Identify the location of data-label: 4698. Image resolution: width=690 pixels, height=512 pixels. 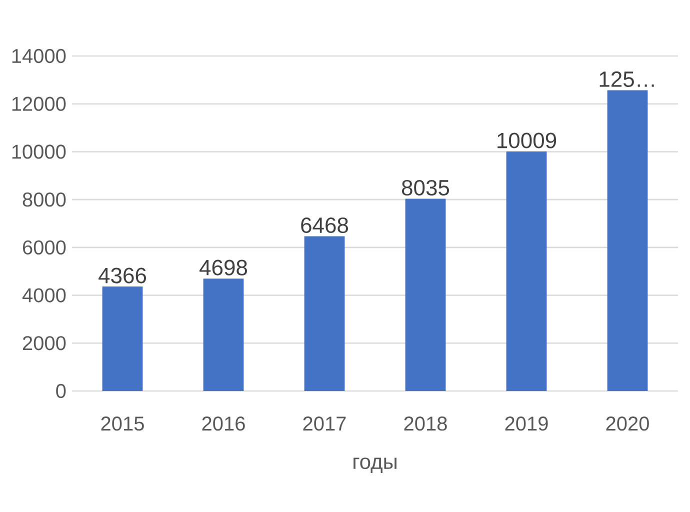
(224, 268).